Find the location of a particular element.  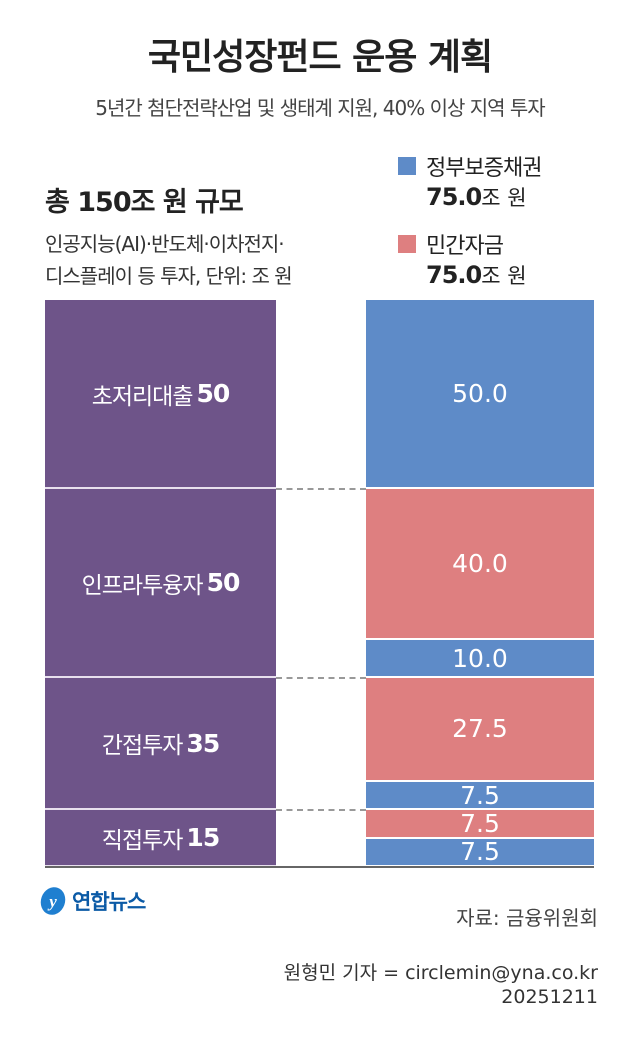

right-bar-segment: 40.0 is located at coordinates (480, 565).